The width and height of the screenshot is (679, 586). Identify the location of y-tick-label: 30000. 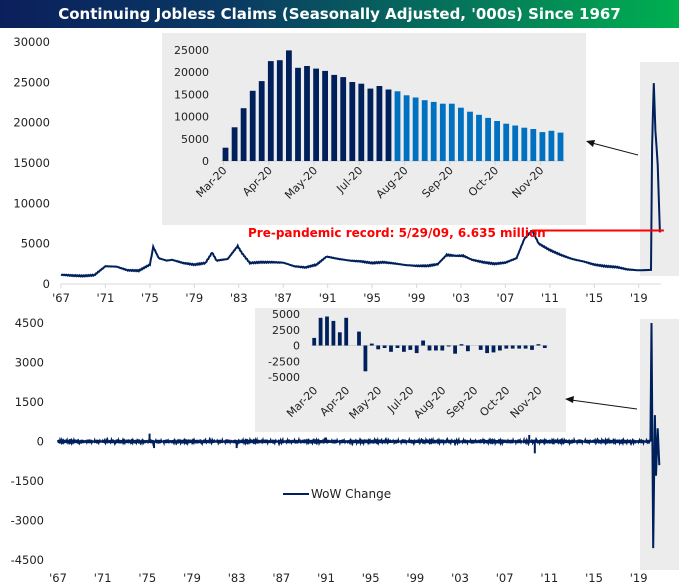
(31, 42).